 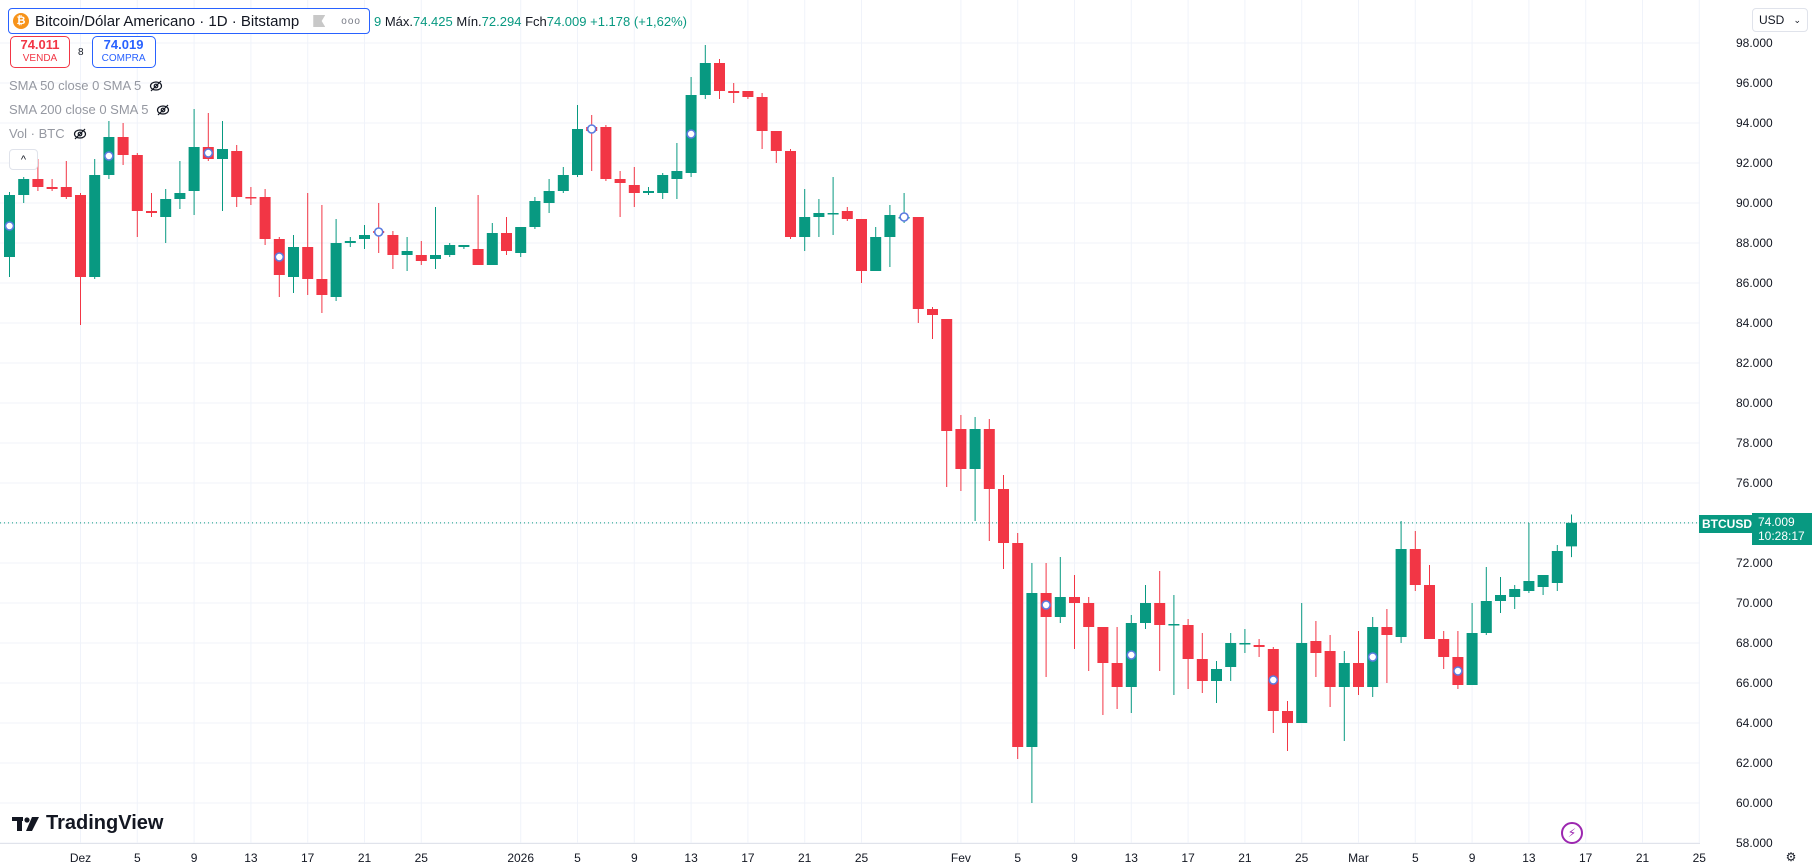 What do you see at coordinates (21, 21) in the screenshot?
I see `bitcoin-icon: ₿` at bounding box center [21, 21].